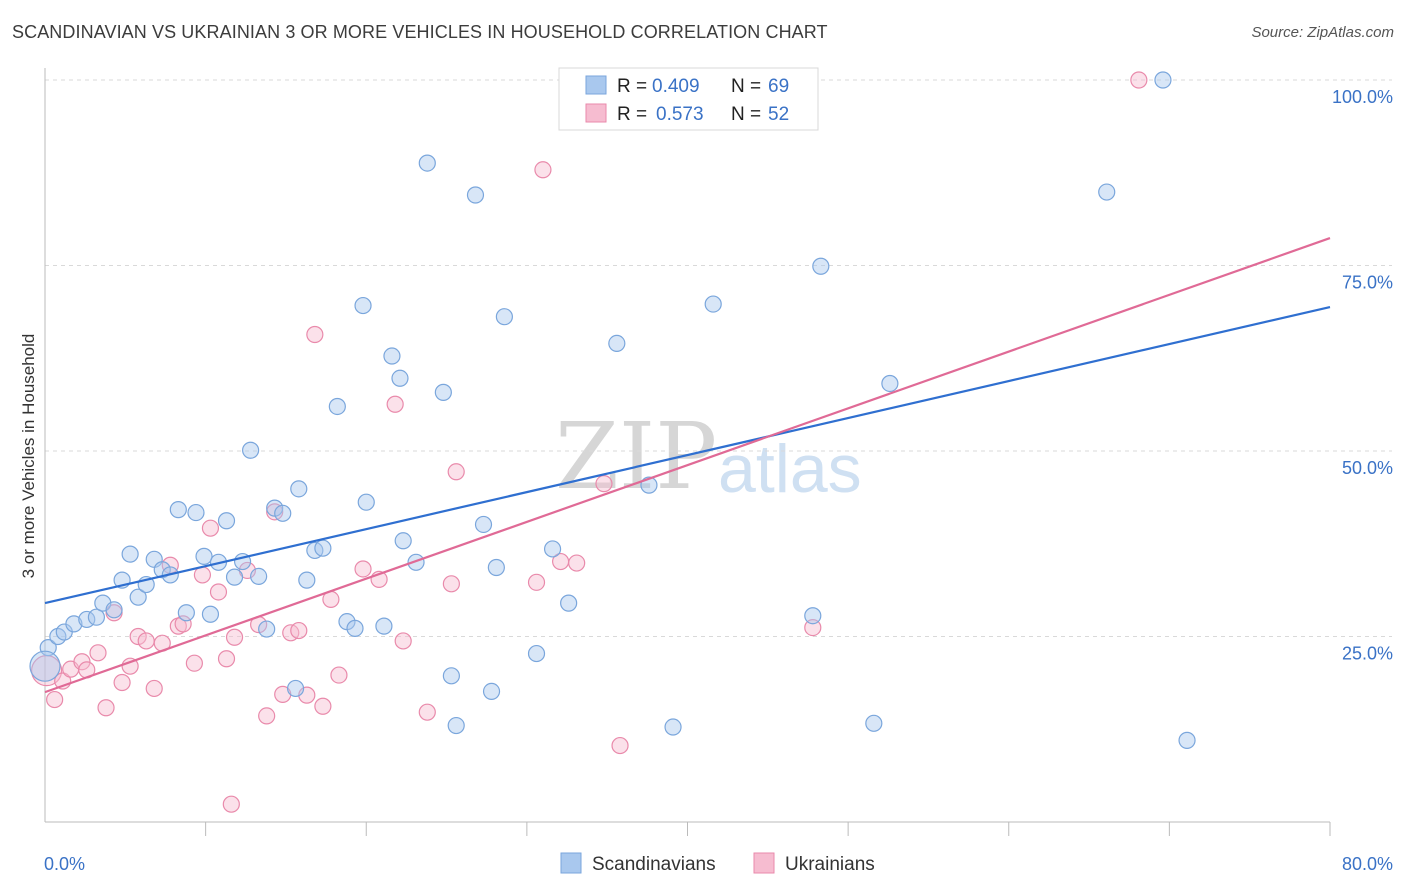 The height and width of the screenshot is (892, 1406). What do you see at coordinates (571, 863) in the screenshot?
I see `series-legend-swatch-scandinavians` at bounding box center [571, 863].